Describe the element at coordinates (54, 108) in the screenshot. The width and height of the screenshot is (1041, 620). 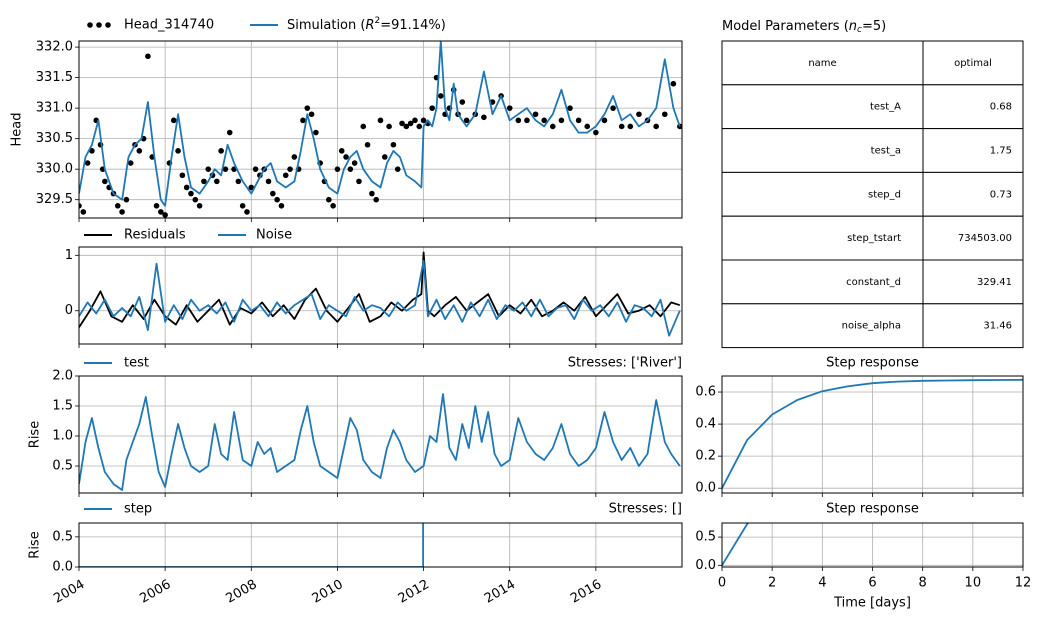
I see `head-ytick-label: 331.0` at that location.